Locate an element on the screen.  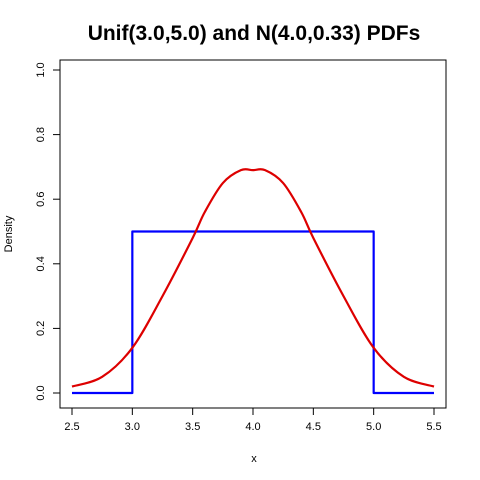
x-tick-label: 2.5 is located at coordinates (71, 427).